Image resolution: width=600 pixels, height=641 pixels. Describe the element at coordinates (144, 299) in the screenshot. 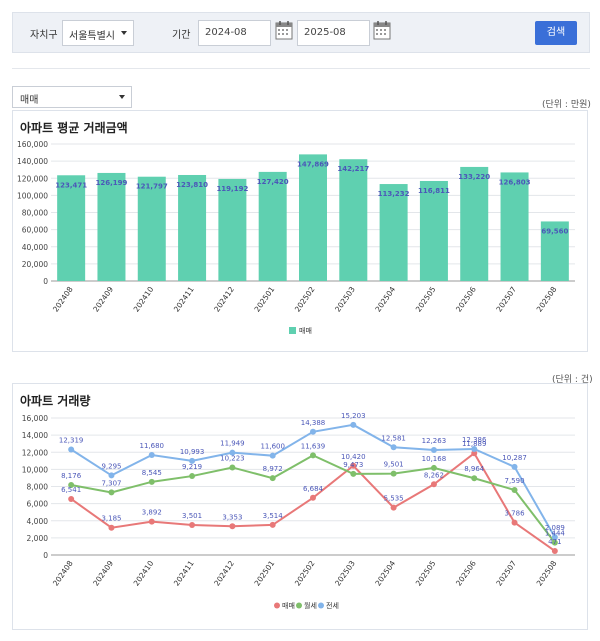

I see `x-tick-label: 202410` at that location.